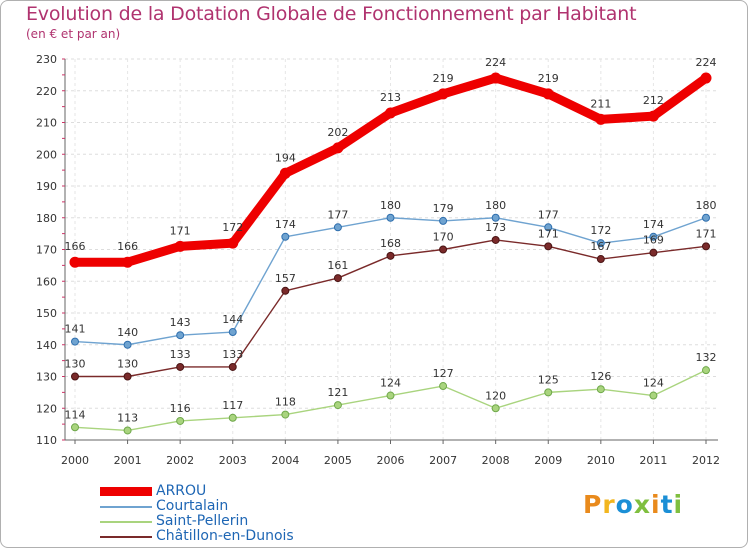 The height and width of the screenshot is (550, 750). Describe the element at coordinates (46, 281) in the screenshot. I see `y-tick-label: 160` at that location.